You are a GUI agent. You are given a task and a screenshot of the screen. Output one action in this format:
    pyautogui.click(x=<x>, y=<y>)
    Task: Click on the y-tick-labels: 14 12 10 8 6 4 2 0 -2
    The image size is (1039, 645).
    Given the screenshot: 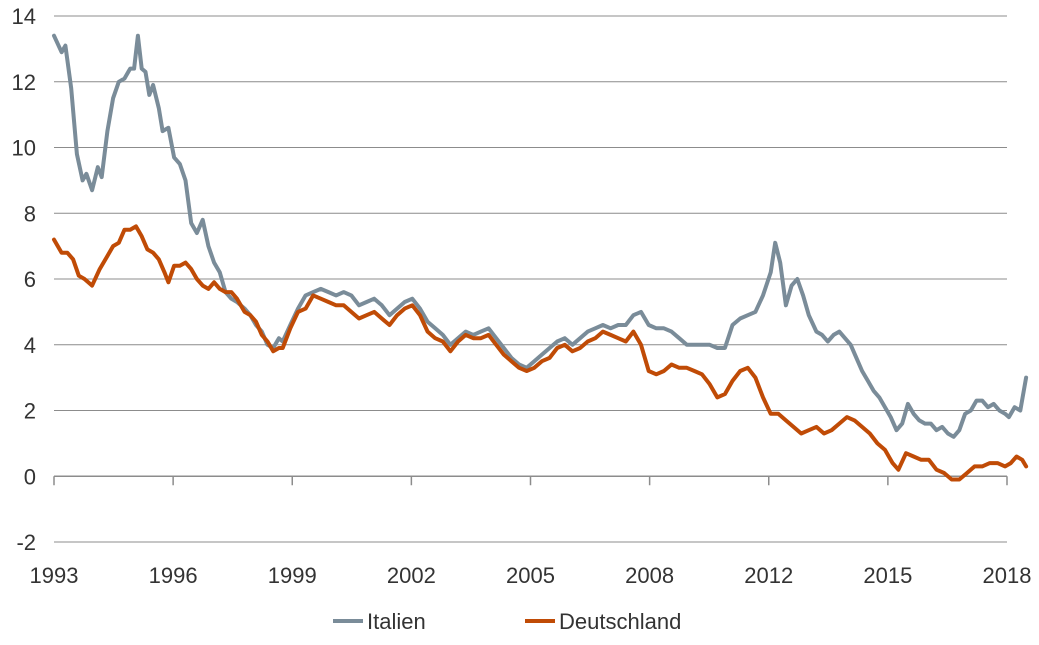 What is the action you would take?
    pyautogui.click(x=24, y=279)
    